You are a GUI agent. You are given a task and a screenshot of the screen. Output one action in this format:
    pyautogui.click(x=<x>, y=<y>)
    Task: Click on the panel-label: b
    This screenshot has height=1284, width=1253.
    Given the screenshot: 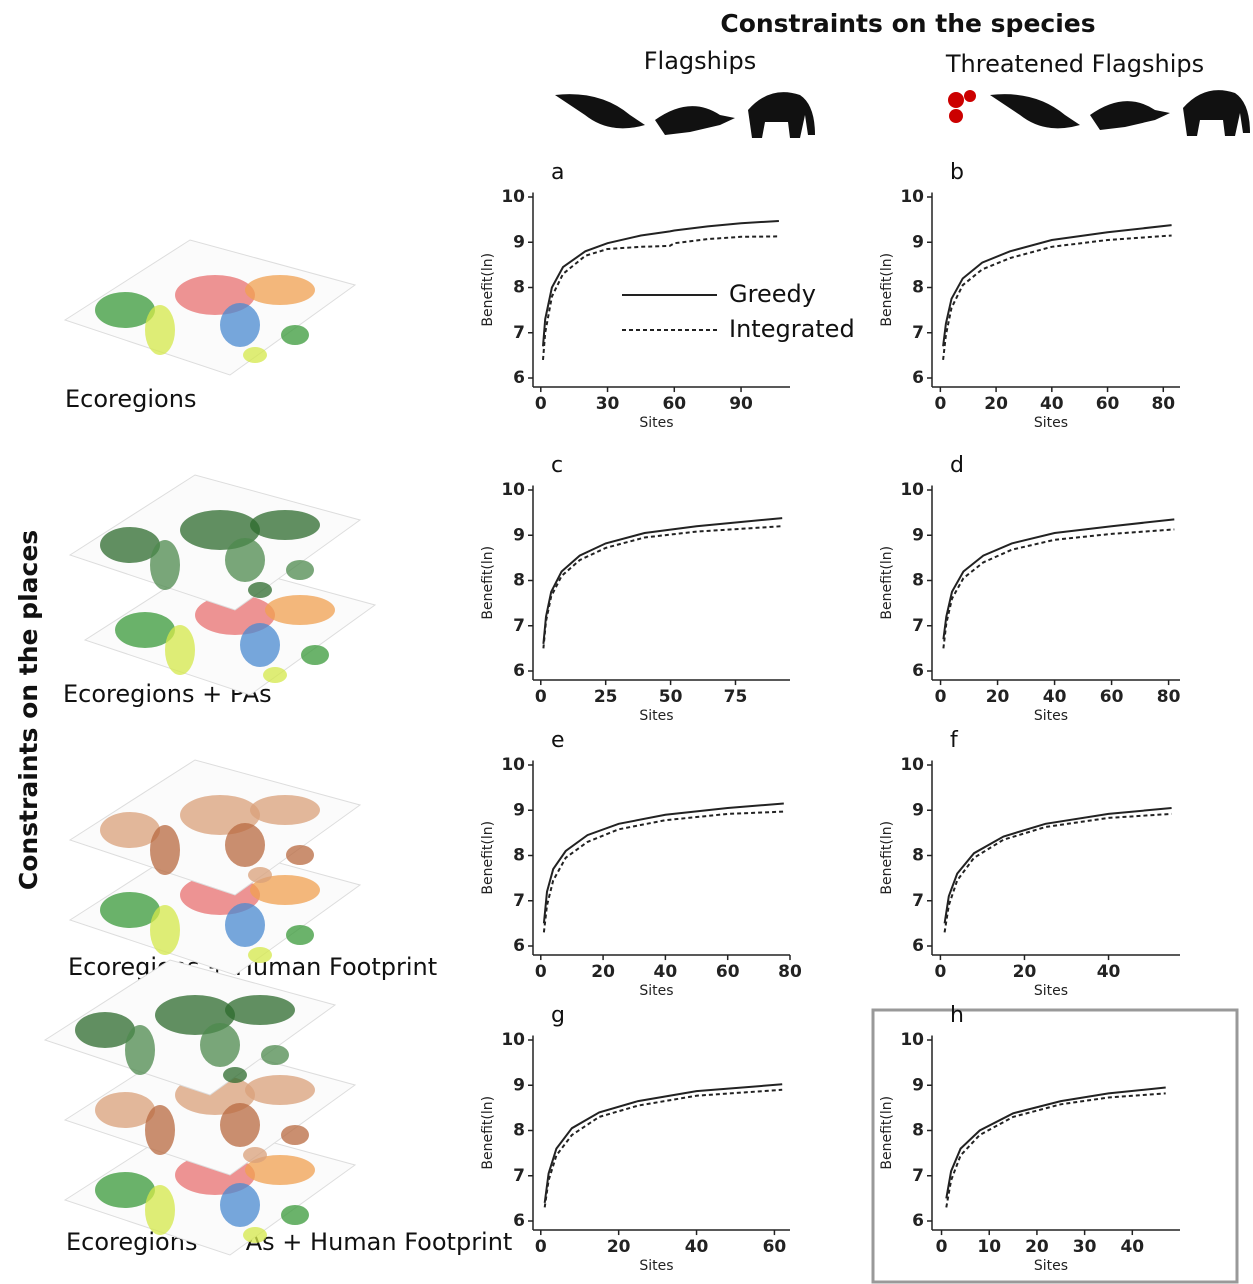 What is the action you would take?
    pyautogui.click(x=957, y=172)
    